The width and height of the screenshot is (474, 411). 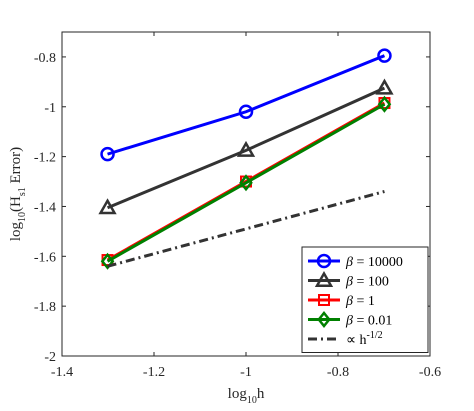 What do you see at coordinates (375, 335) in the screenshot?
I see `legend-superscript: -1/2` at bounding box center [375, 335].